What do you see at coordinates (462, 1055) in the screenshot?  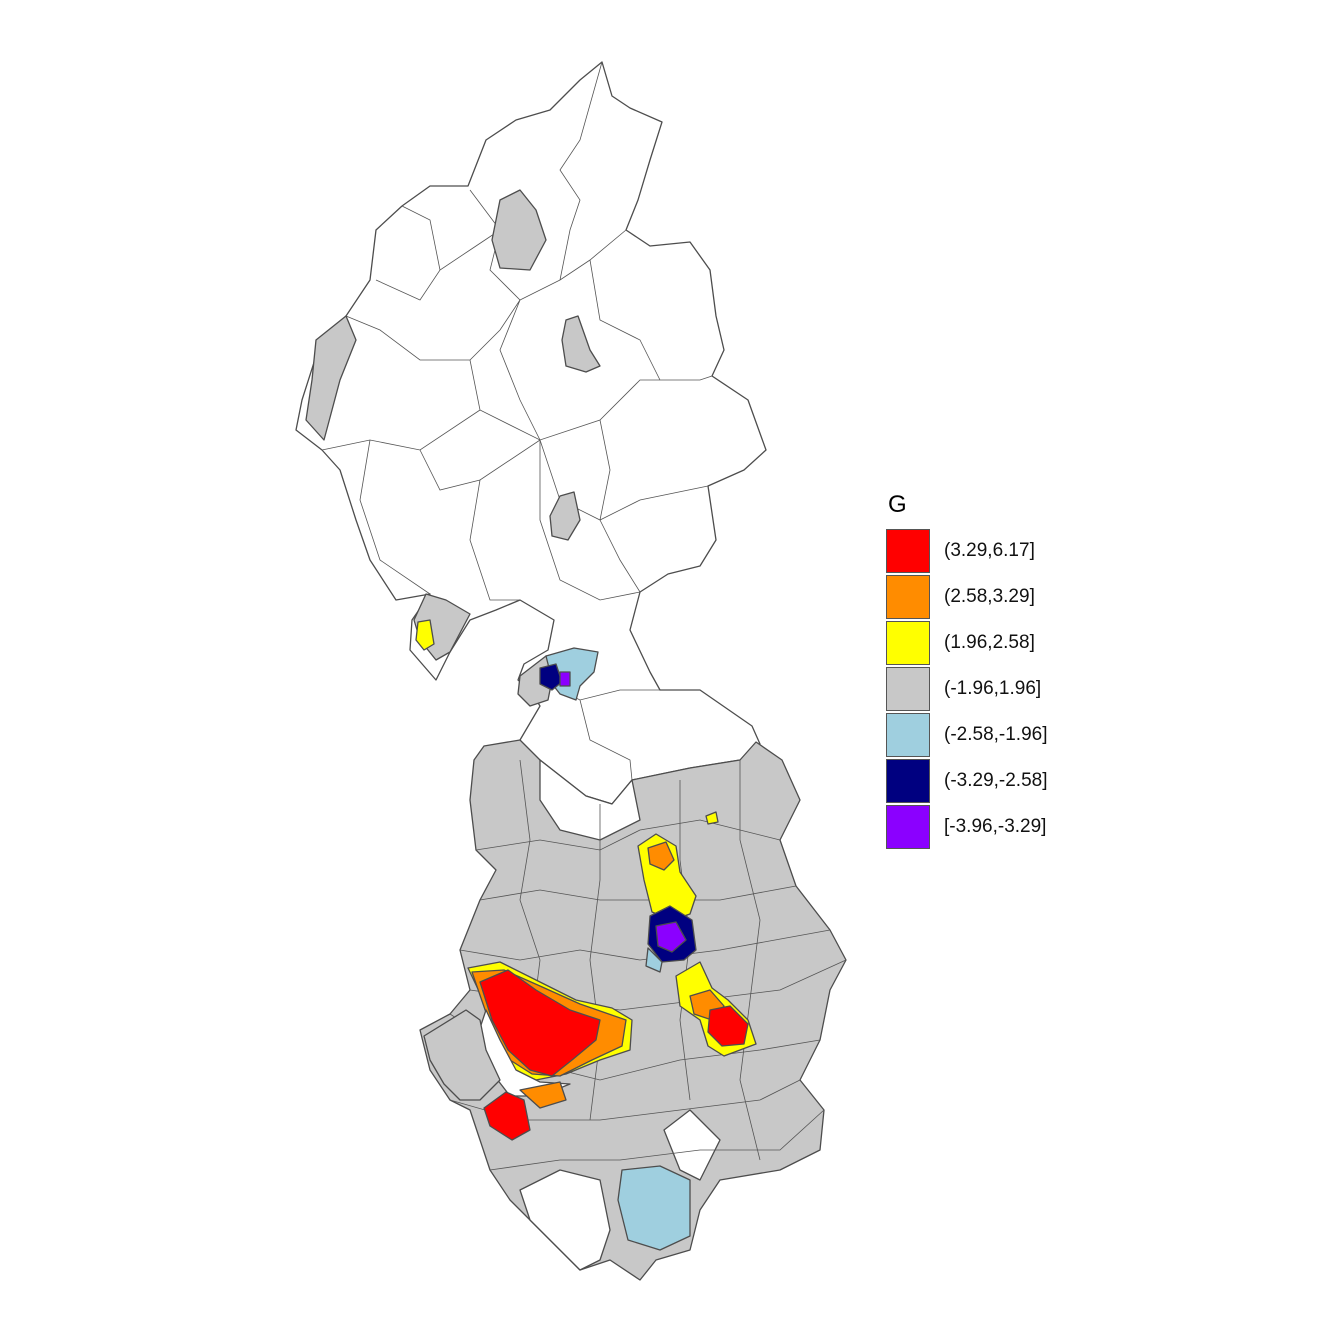 I see `wirral-grey-area` at bounding box center [462, 1055].